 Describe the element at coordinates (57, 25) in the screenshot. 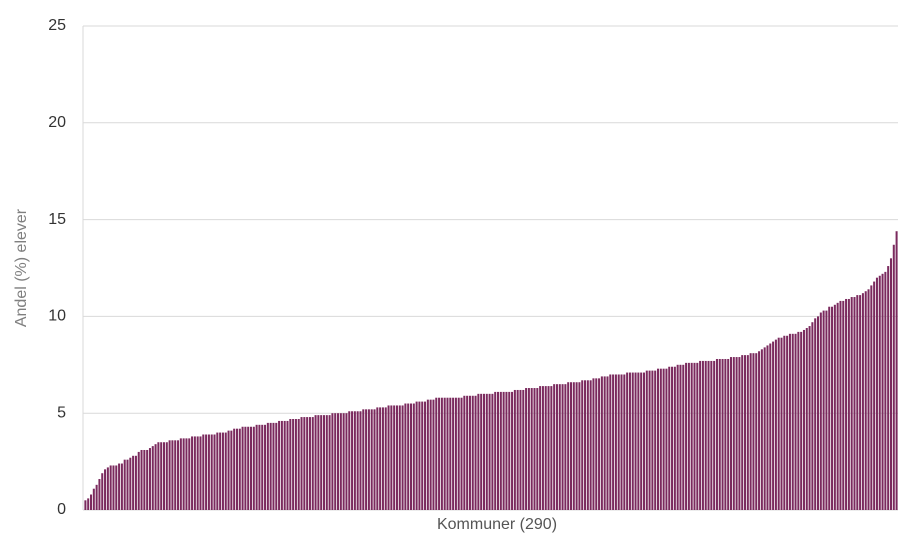

I see `y-tick-label: 25` at that location.